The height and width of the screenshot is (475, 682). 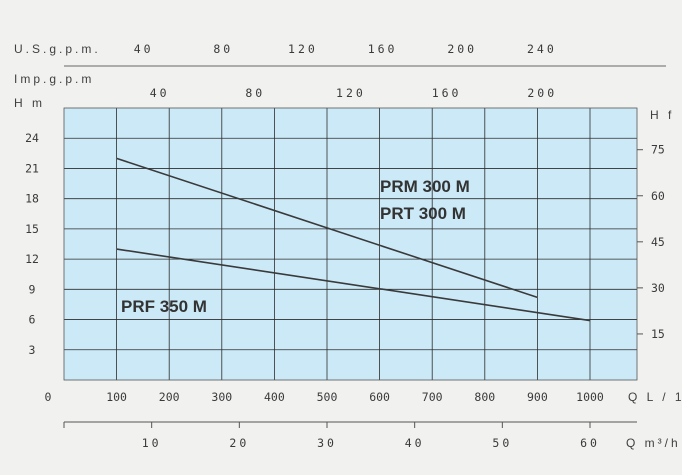 What do you see at coordinates (295, 246) in the screenshot?
I see `series-labels: PRM 300 M PRT 300 M PRF 350 M` at bounding box center [295, 246].